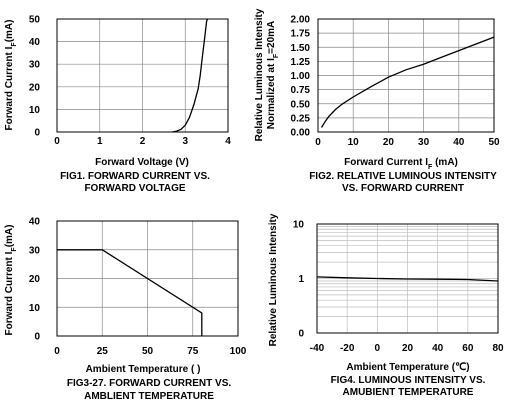 The image size is (506, 410). I want to click on x-tick-label: 1, so click(100, 141).